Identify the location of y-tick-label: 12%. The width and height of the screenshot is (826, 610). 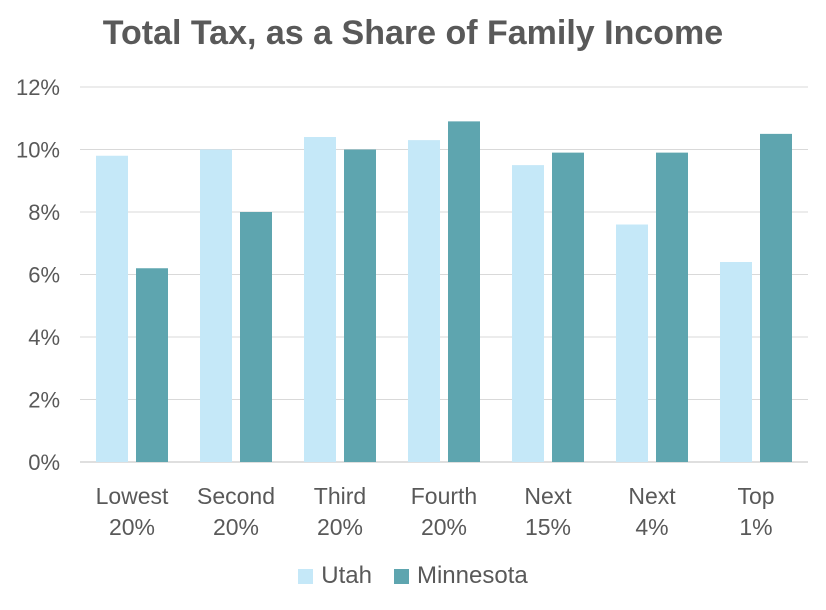
(38, 87).